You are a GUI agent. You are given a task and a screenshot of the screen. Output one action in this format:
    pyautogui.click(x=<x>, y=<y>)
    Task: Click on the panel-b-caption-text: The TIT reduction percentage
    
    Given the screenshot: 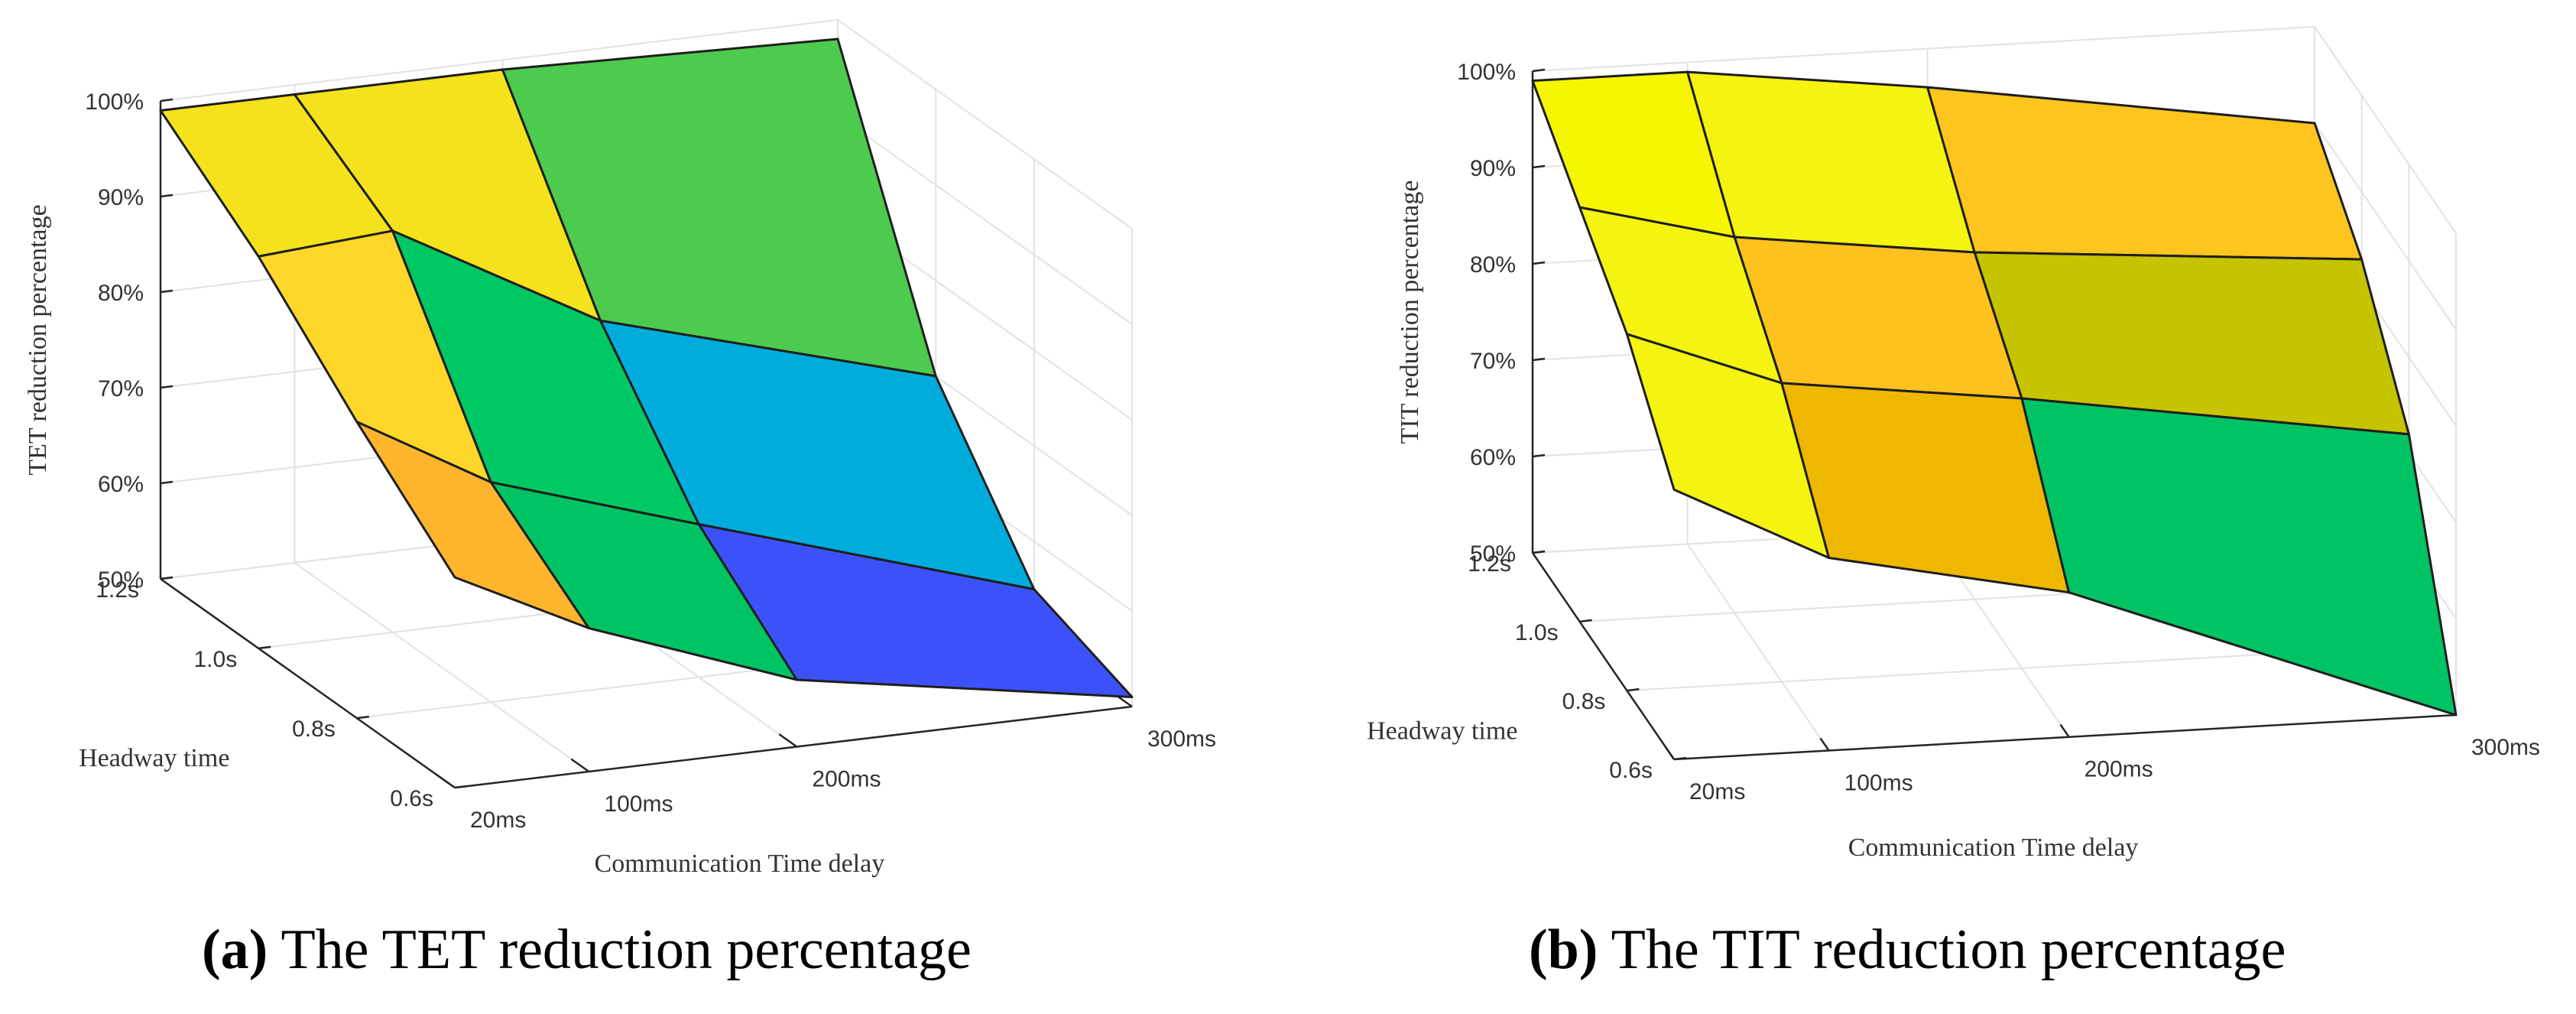 What is the action you would take?
    pyautogui.click(x=1942, y=949)
    